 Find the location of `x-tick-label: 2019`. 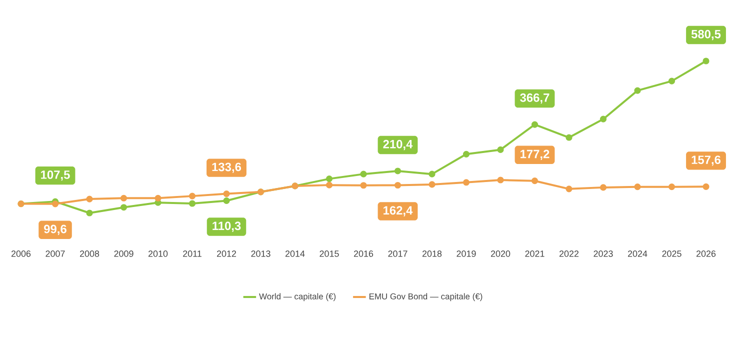

x-tick-label: 2019 is located at coordinates (466, 253).